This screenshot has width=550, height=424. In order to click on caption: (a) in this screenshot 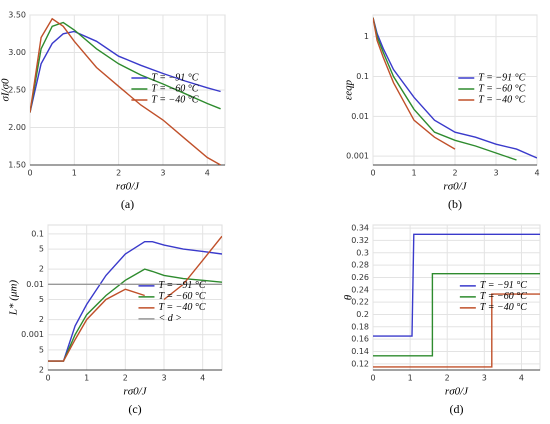, I will do `click(127, 204)`.